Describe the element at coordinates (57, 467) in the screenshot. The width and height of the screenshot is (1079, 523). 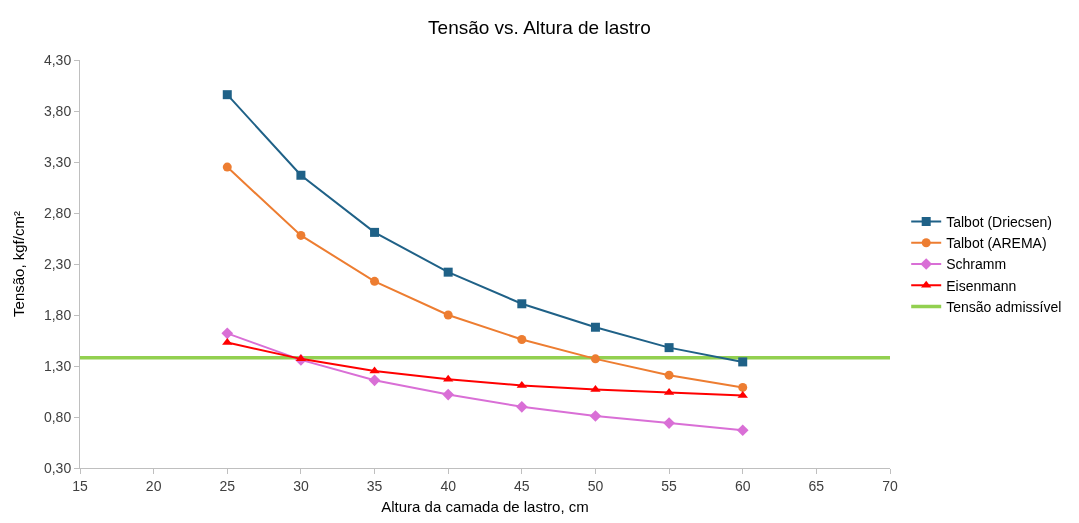
I see `y-tick-label: 0,30` at that location.